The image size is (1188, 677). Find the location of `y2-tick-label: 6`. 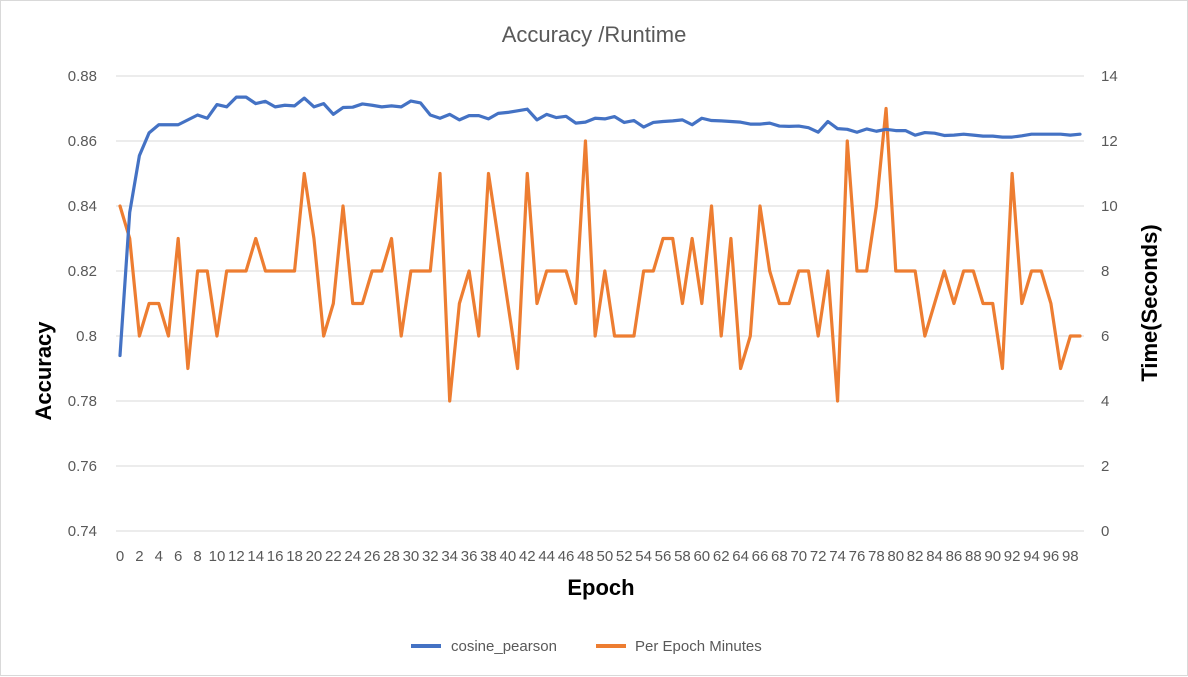

y2-tick-label: 6 is located at coordinates (1105, 336).